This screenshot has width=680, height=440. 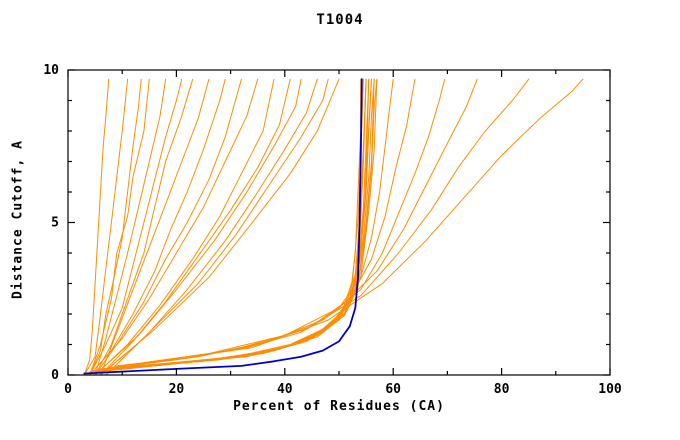 I want to click on chart-title: T1004, so click(x=340, y=20).